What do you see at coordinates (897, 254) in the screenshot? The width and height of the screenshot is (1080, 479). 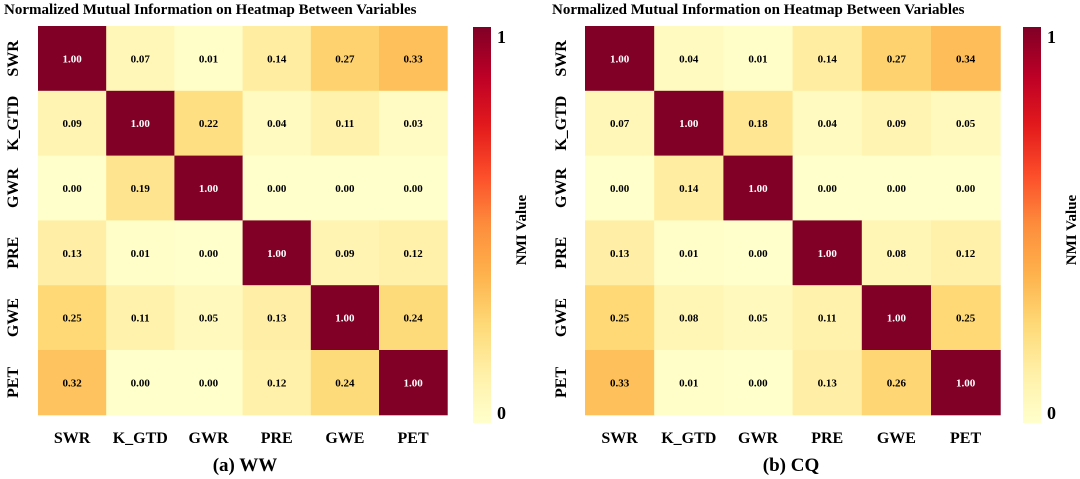 I see `cell-value-label: 0.08` at bounding box center [897, 254].